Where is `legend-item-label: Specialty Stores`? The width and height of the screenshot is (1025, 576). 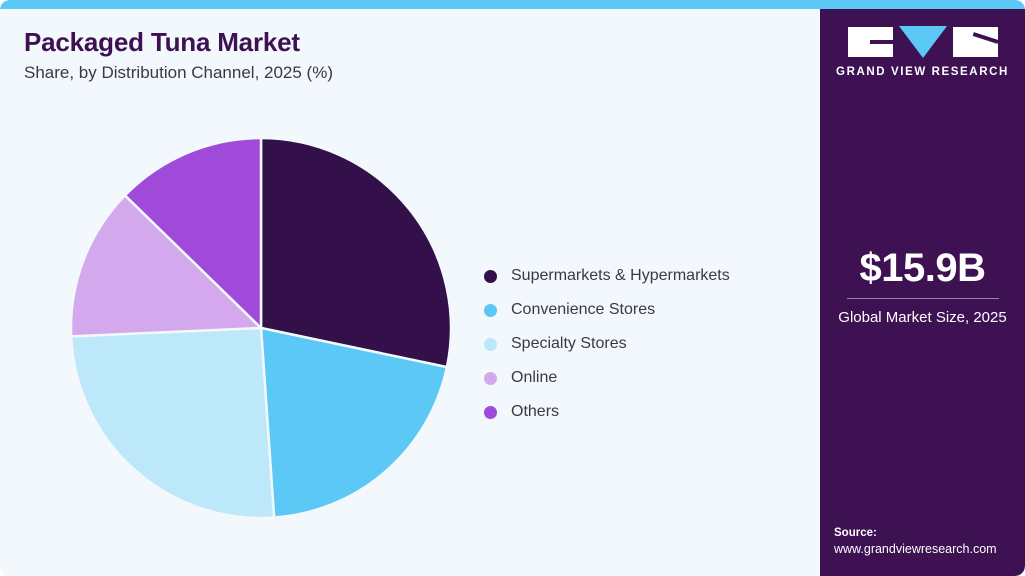
legend-item-label: Specialty Stores is located at coordinates (569, 343).